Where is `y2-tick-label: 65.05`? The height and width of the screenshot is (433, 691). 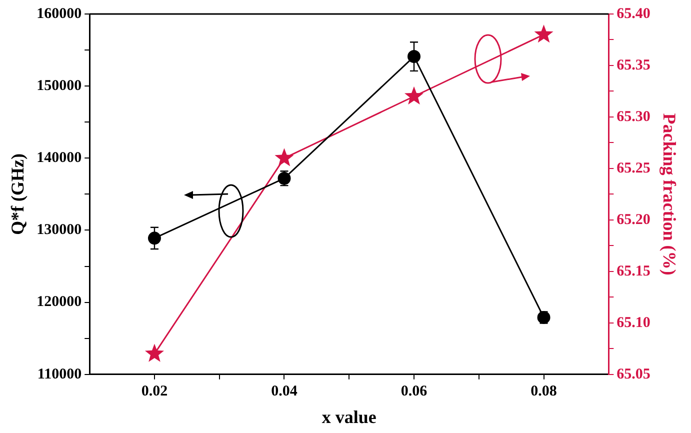 y2-tick-label: 65.05 is located at coordinates (633, 374).